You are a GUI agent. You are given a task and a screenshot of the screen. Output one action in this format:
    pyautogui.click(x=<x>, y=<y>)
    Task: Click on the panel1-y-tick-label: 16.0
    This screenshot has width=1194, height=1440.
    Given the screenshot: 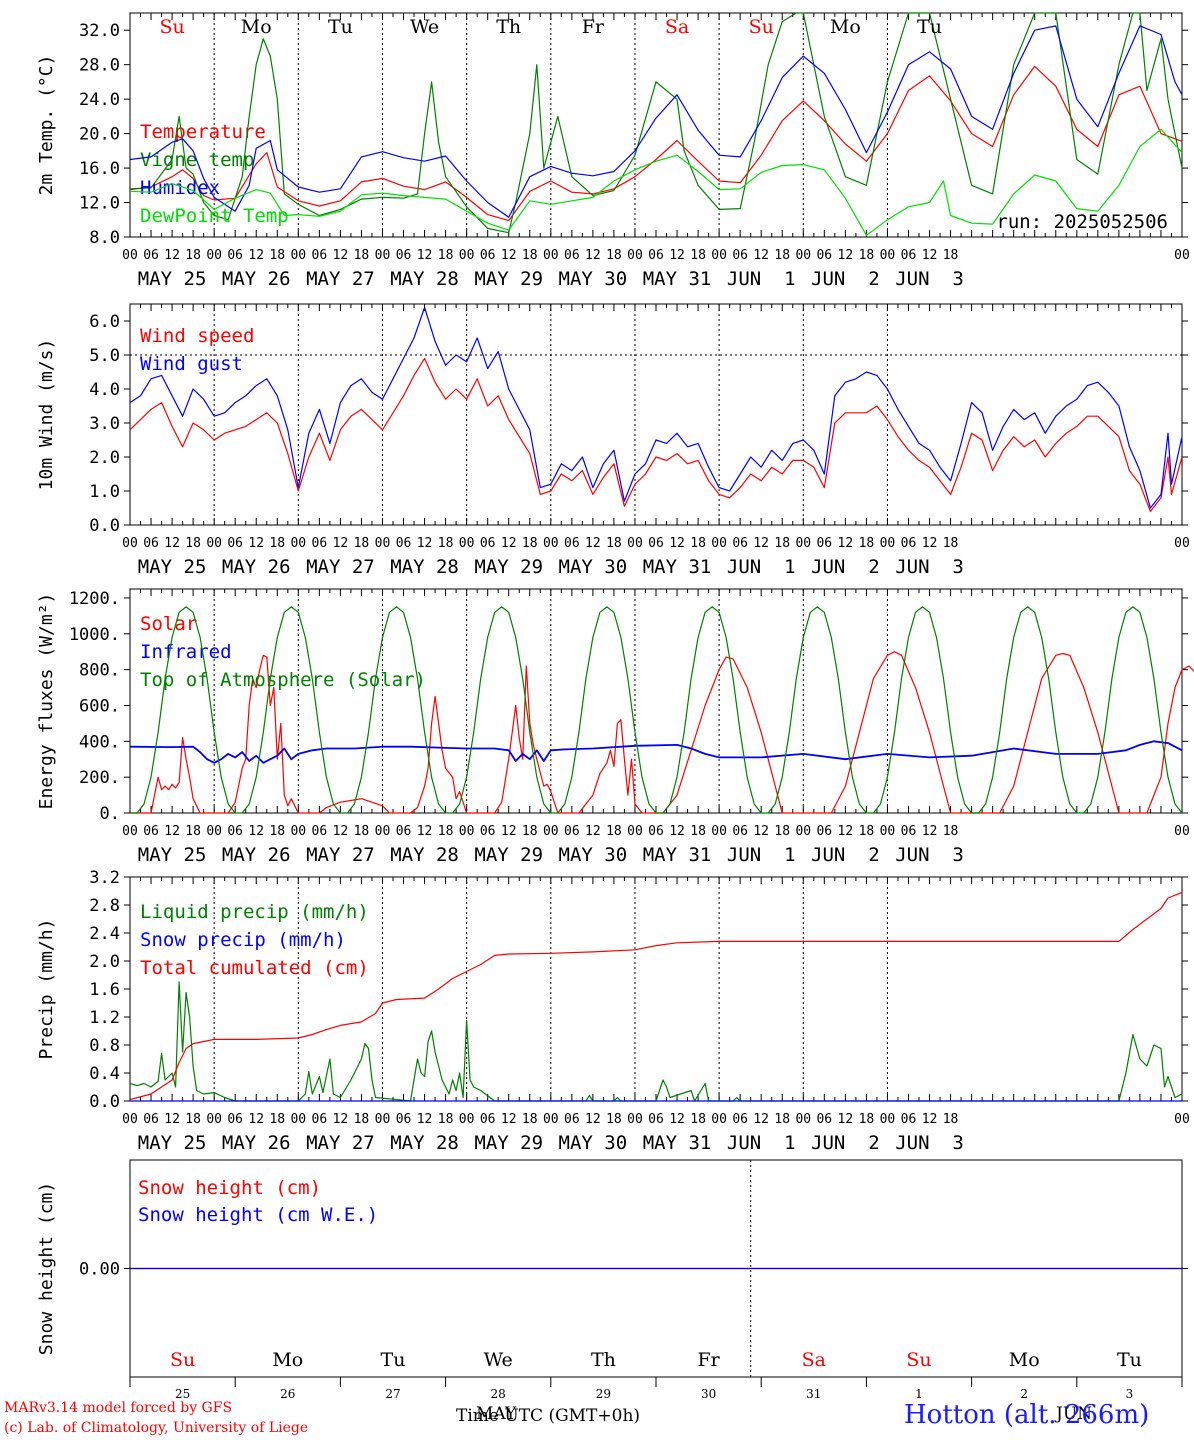 What is the action you would take?
    pyautogui.click(x=99, y=169)
    